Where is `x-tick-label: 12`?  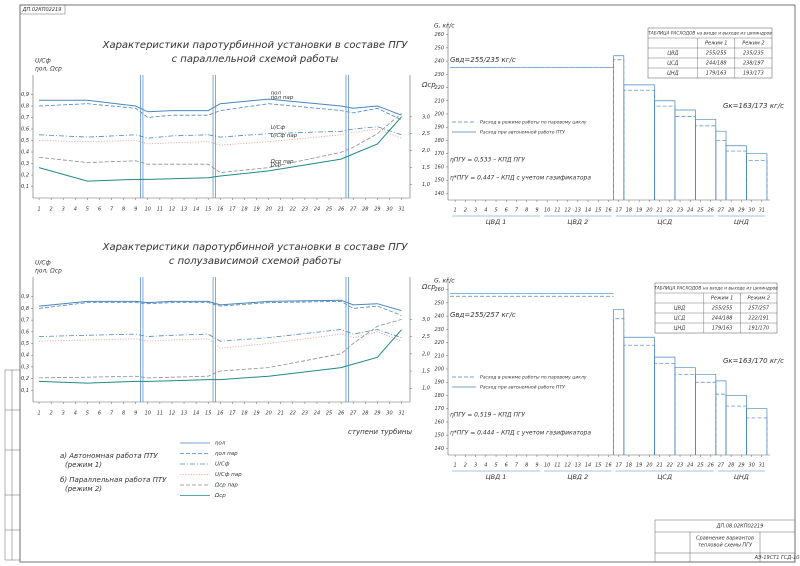
x-tick-label: 12 is located at coordinates (567, 466).